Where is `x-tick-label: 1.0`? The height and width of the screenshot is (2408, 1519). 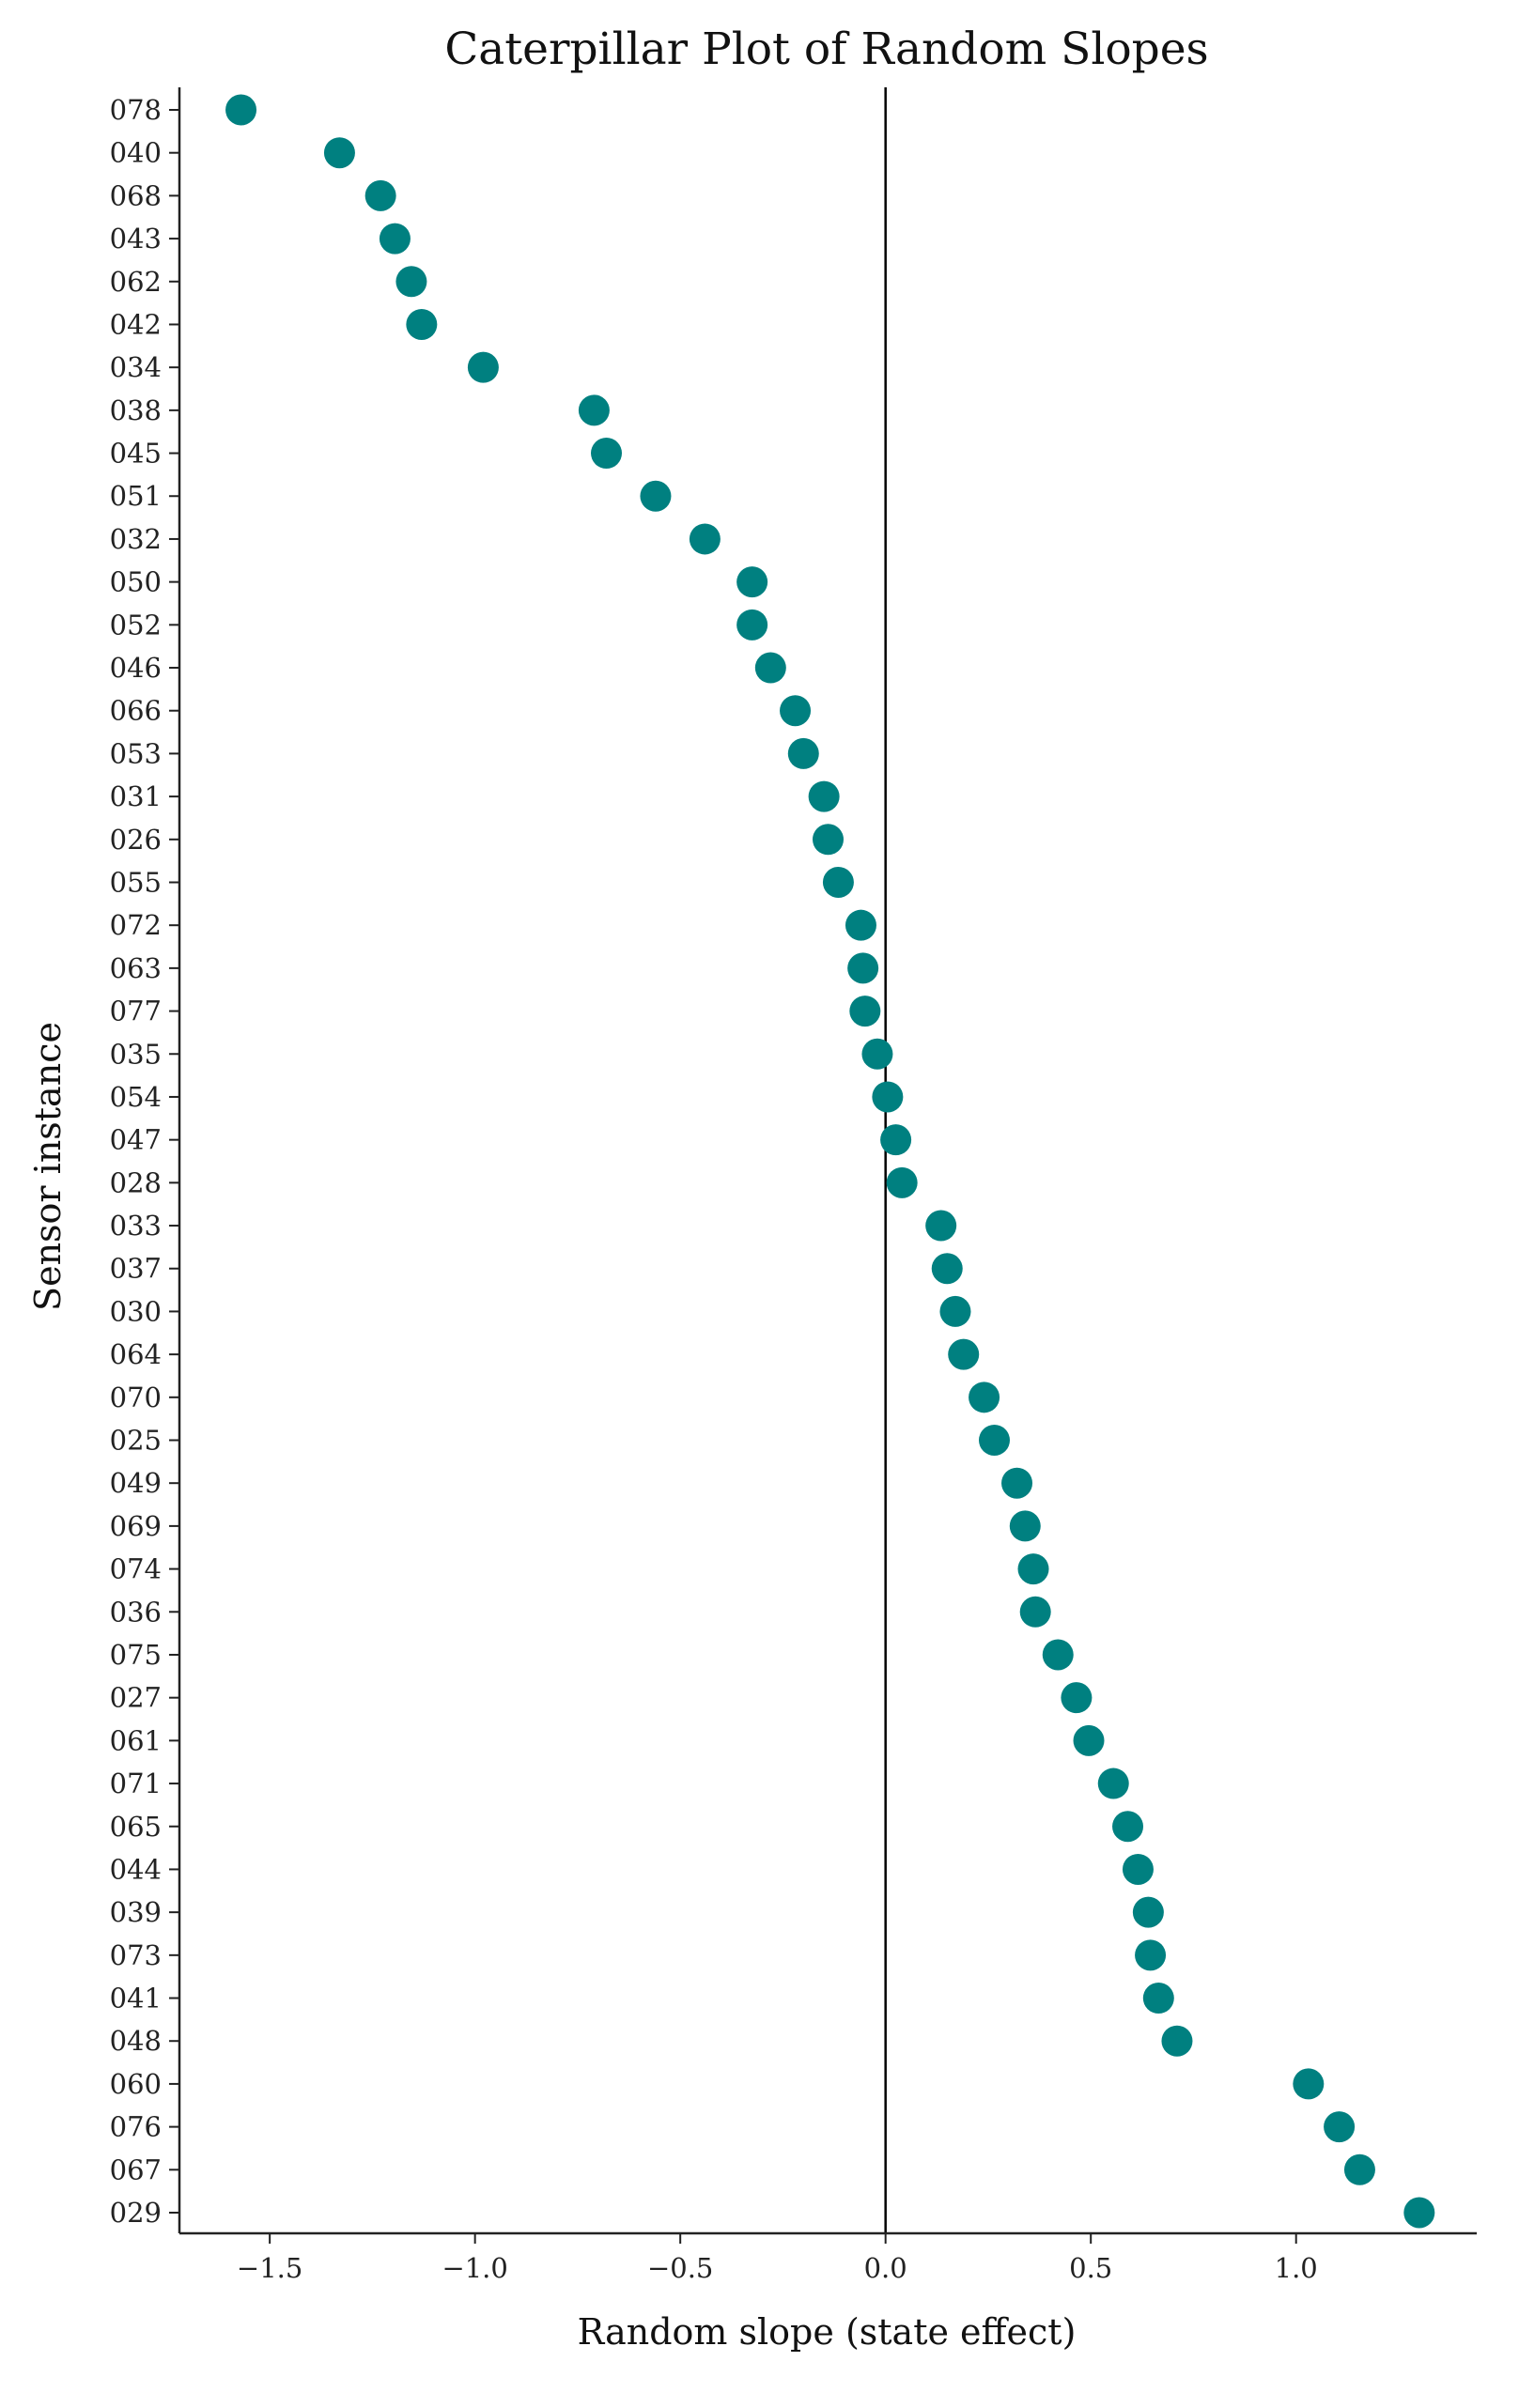
x-tick-label: 1.0 is located at coordinates (1296, 2268).